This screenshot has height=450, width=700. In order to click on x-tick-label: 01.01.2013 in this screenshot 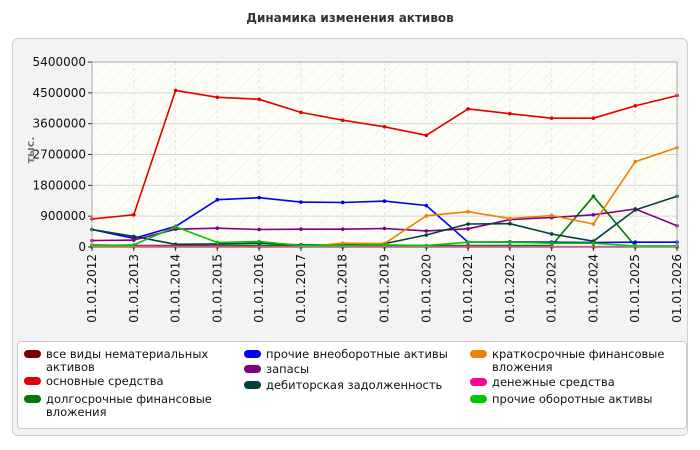, I will do `click(134, 288)`.